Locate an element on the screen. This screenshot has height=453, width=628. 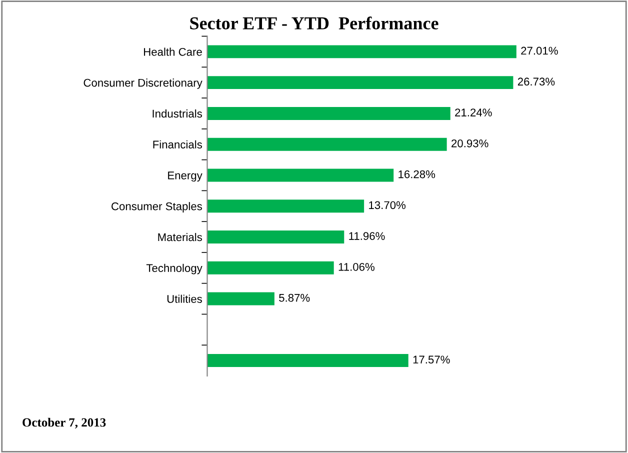
data-label: 13.70% is located at coordinates (387, 205).